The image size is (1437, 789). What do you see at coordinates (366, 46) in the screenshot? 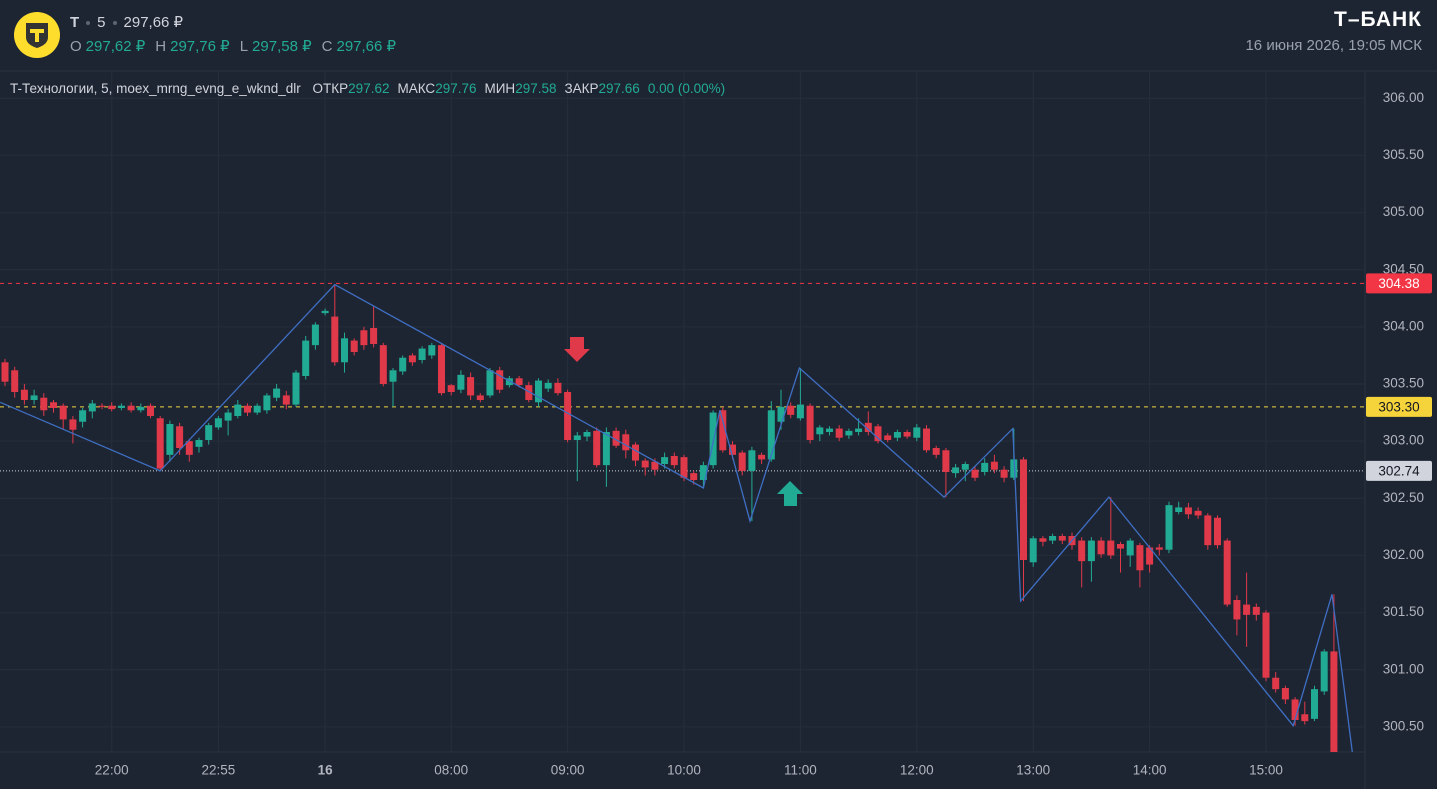
I see `ohlc-value: 297,66 ₽` at bounding box center [366, 46].